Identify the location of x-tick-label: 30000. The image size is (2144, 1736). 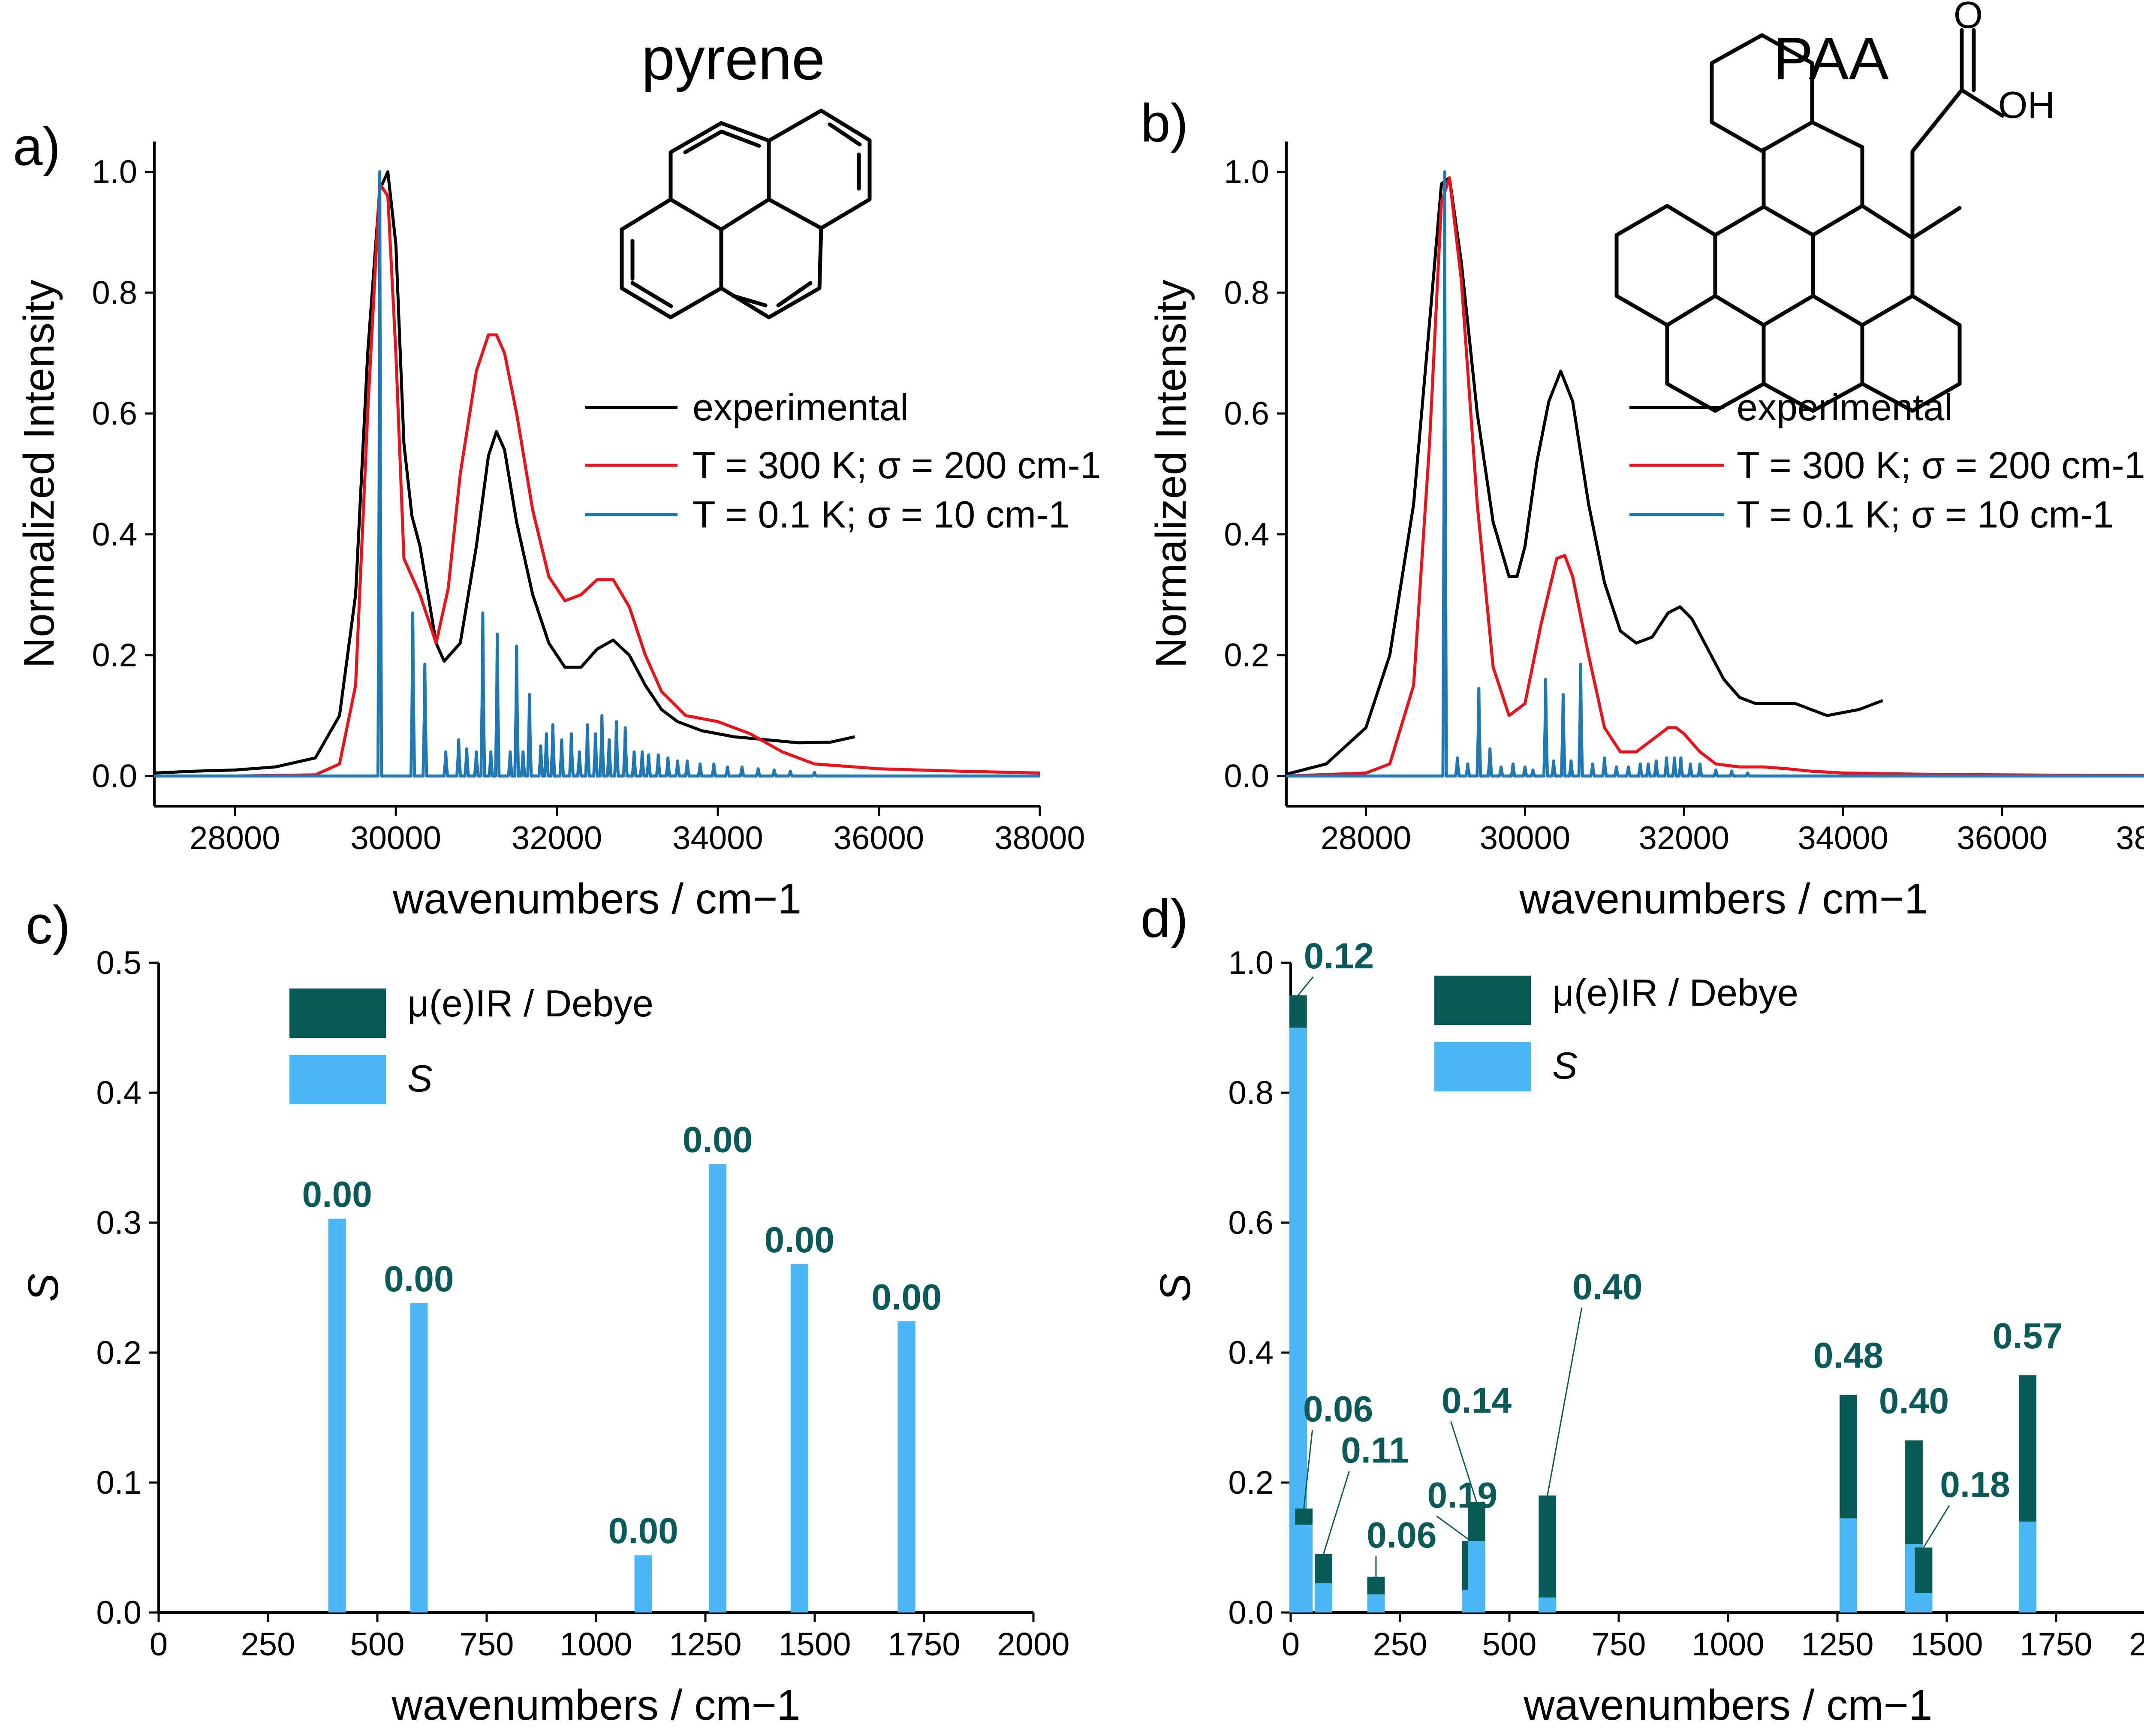
(1525, 838).